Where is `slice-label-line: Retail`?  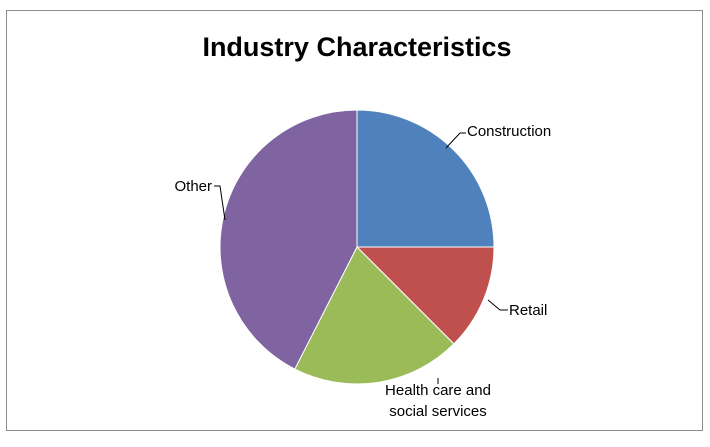 slice-label-line: Retail is located at coordinates (528, 310).